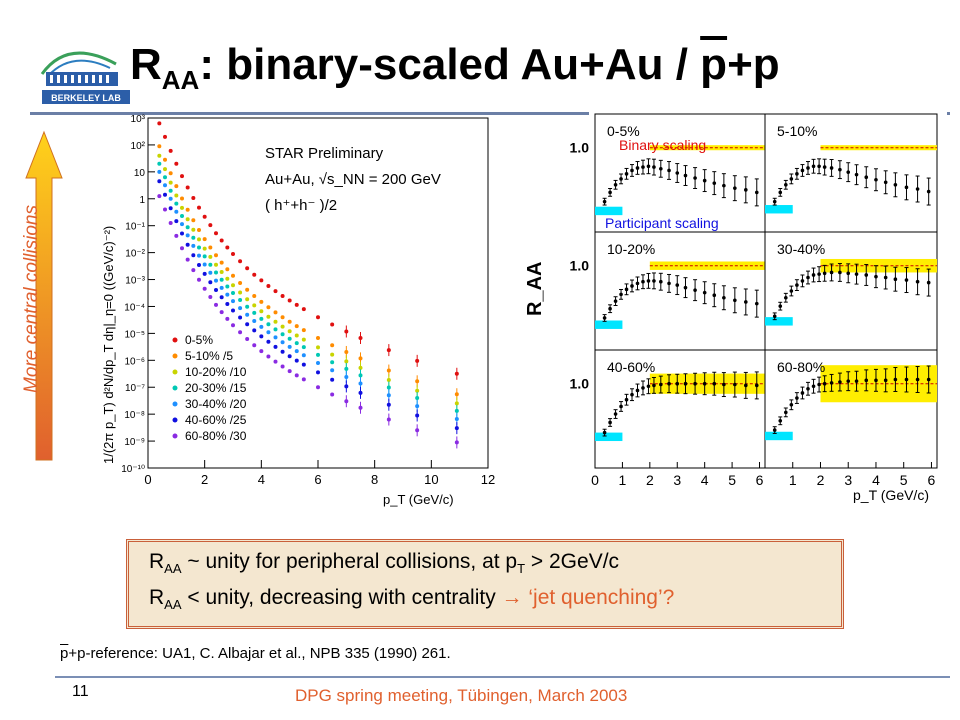  Describe the element at coordinates (878, 265) in the screenshot. I see `binary-scaling-band` at that location.